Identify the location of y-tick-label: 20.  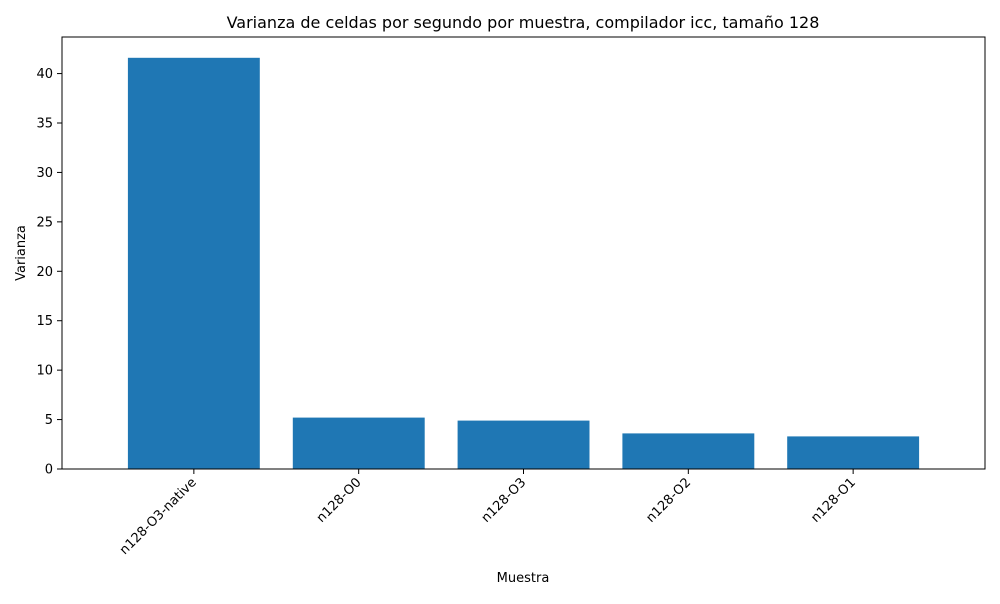
(44, 272).